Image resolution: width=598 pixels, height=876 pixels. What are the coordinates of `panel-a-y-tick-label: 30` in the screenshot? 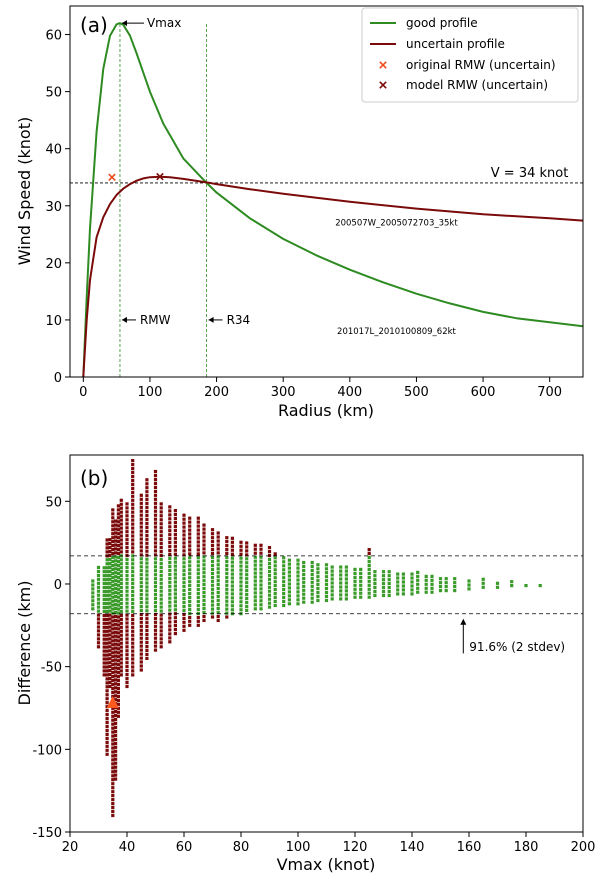 It's located at (53, 207).